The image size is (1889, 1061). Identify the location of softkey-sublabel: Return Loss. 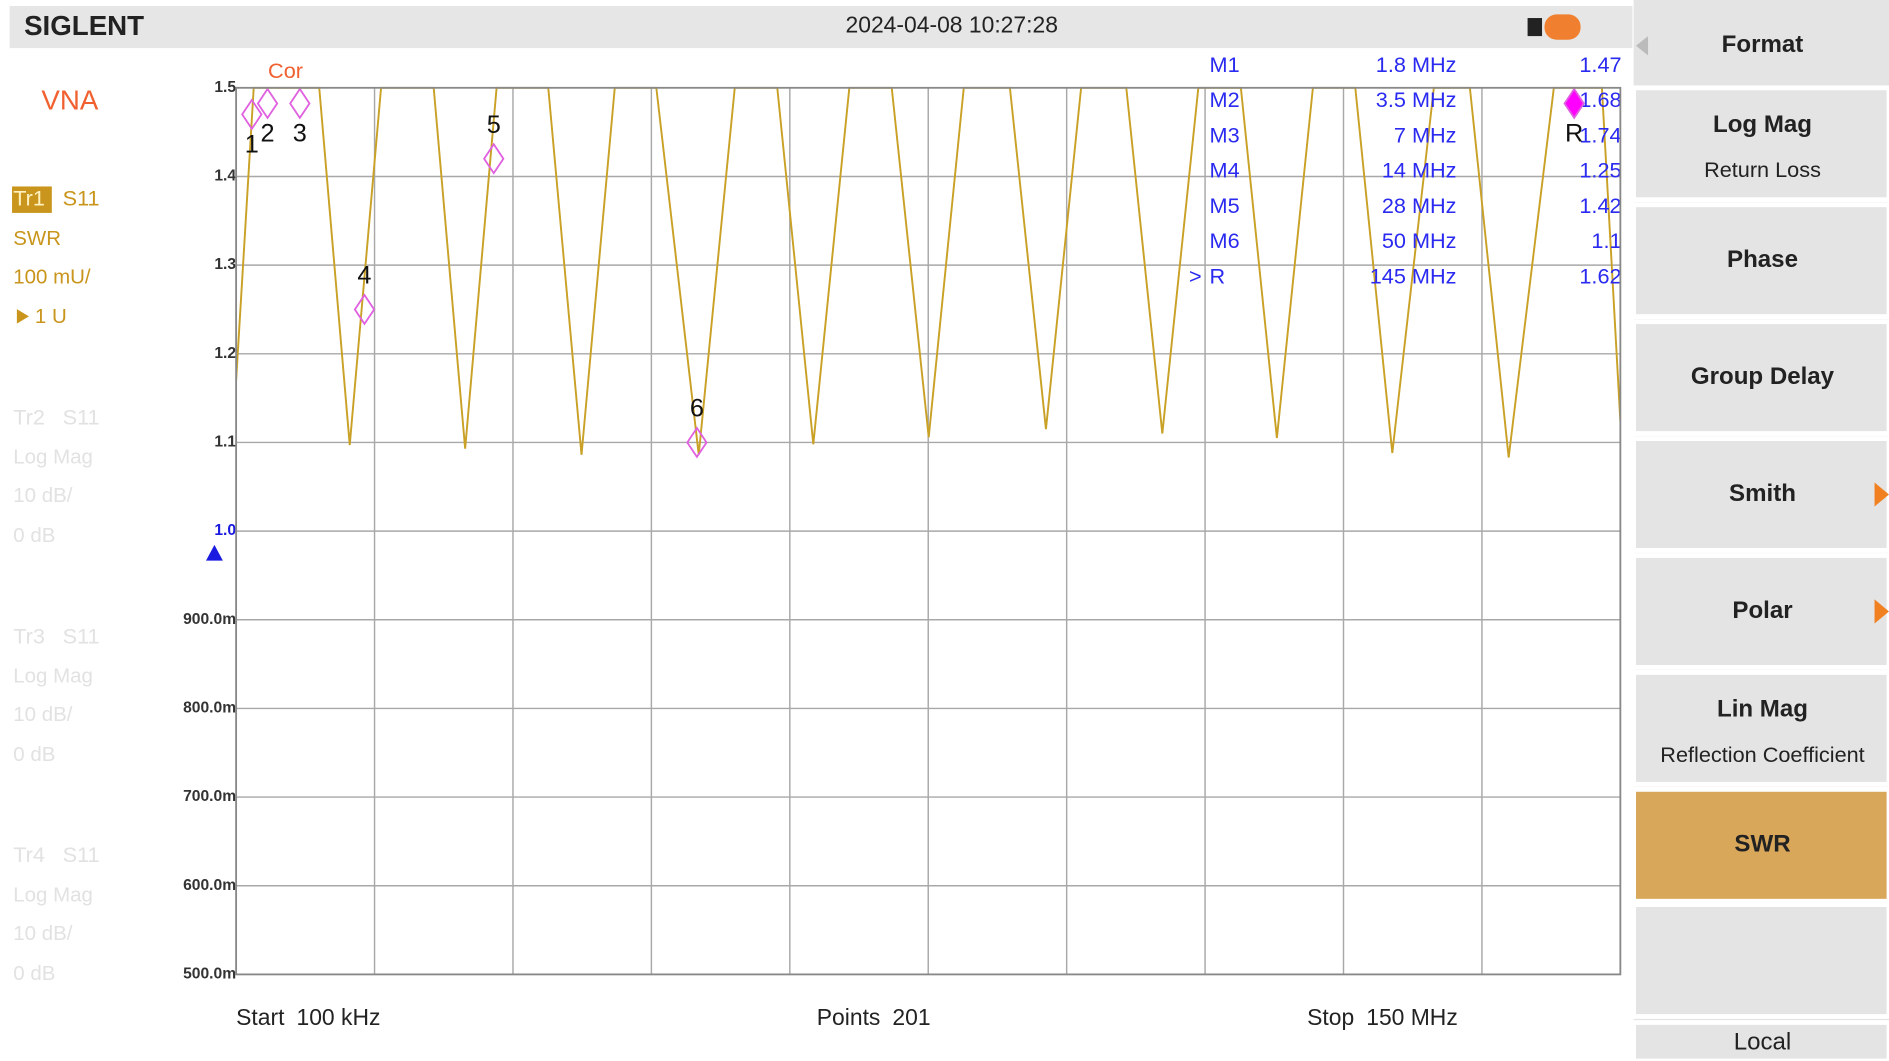
(1762, 169).